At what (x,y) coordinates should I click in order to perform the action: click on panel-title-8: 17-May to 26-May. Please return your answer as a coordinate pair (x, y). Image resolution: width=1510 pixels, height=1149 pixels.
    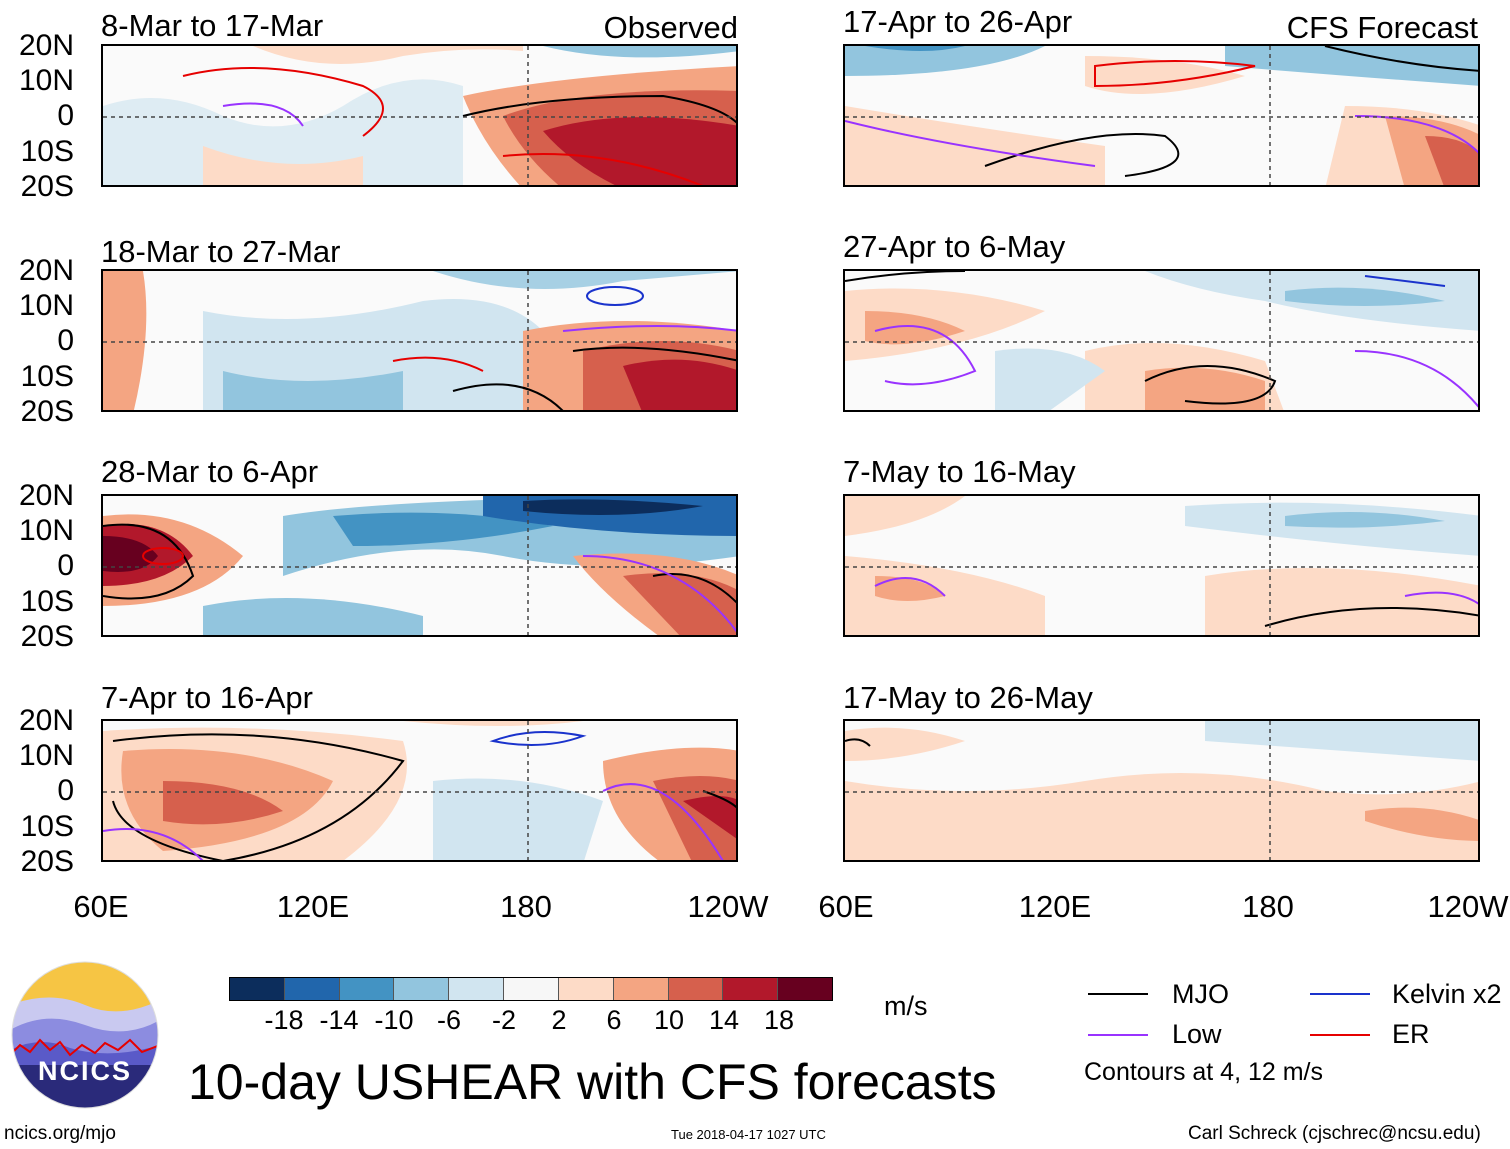
    Looking at the image, I should click on (968, 697).